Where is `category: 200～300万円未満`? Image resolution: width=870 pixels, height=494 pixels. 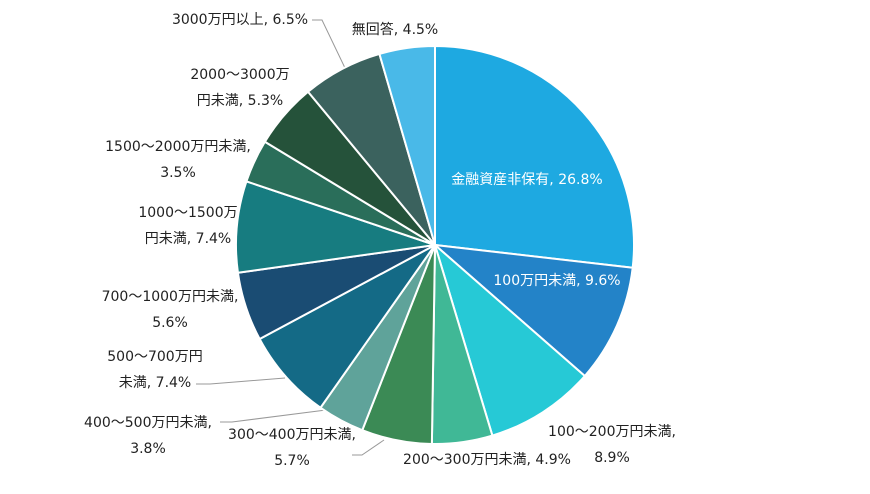
category: 200～300万円未満 is located at coordinates (465, 460).